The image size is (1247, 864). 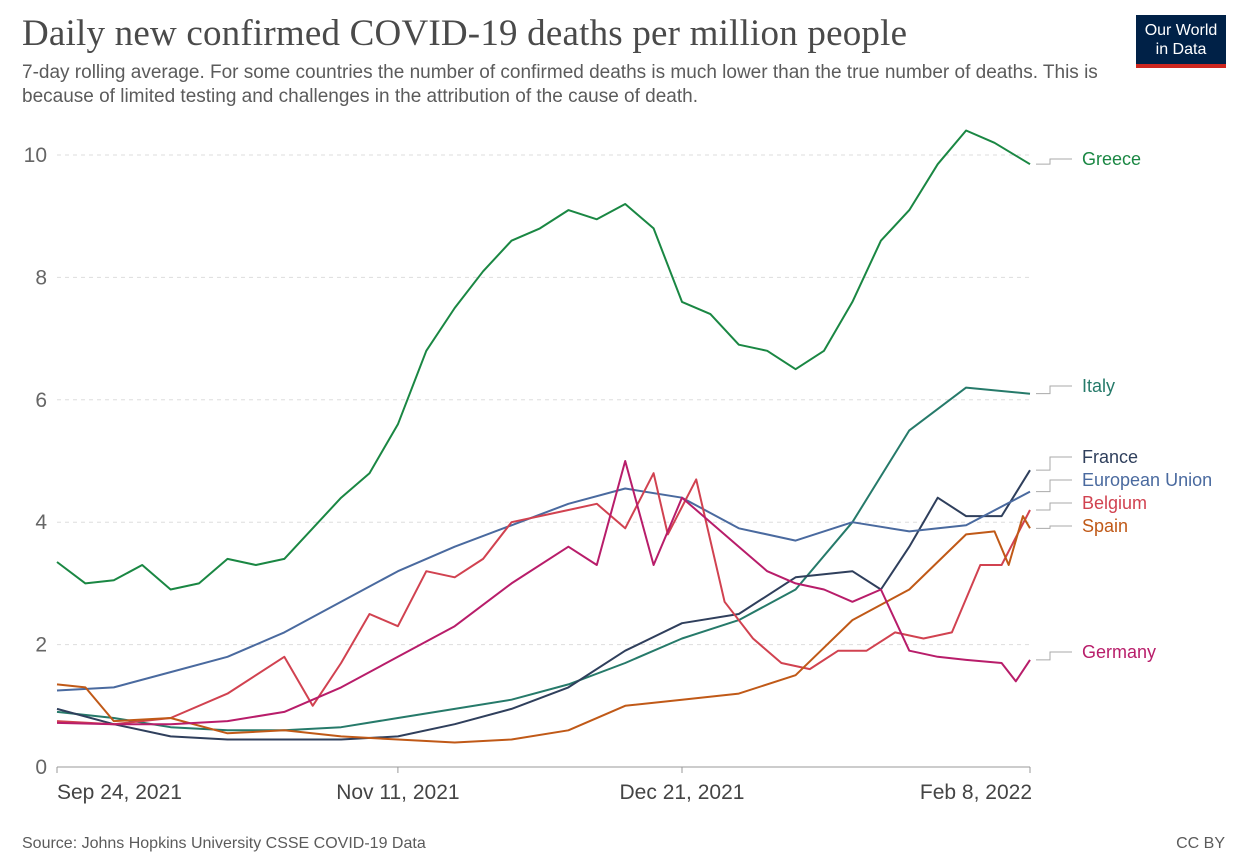 What do you see at coordinates (1111, 159) in the screenshot?
I see `series-label-greece: Greece` at bounding box center [1111, 159].